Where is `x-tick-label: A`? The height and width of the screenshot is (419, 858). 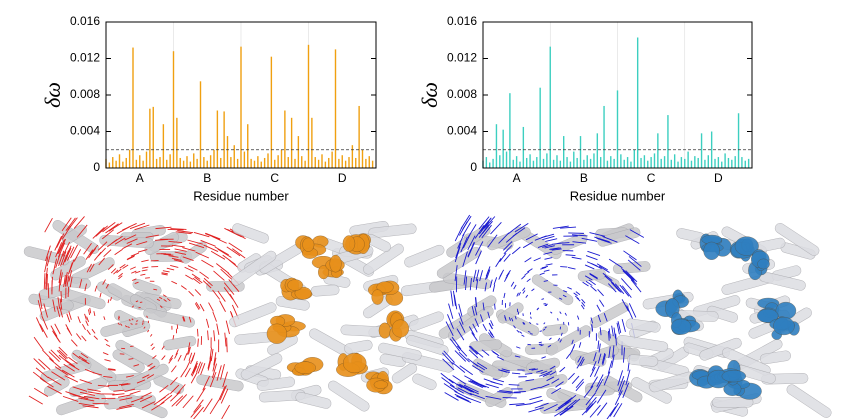
x-tick-label: A is located at coordinates (517, 178).